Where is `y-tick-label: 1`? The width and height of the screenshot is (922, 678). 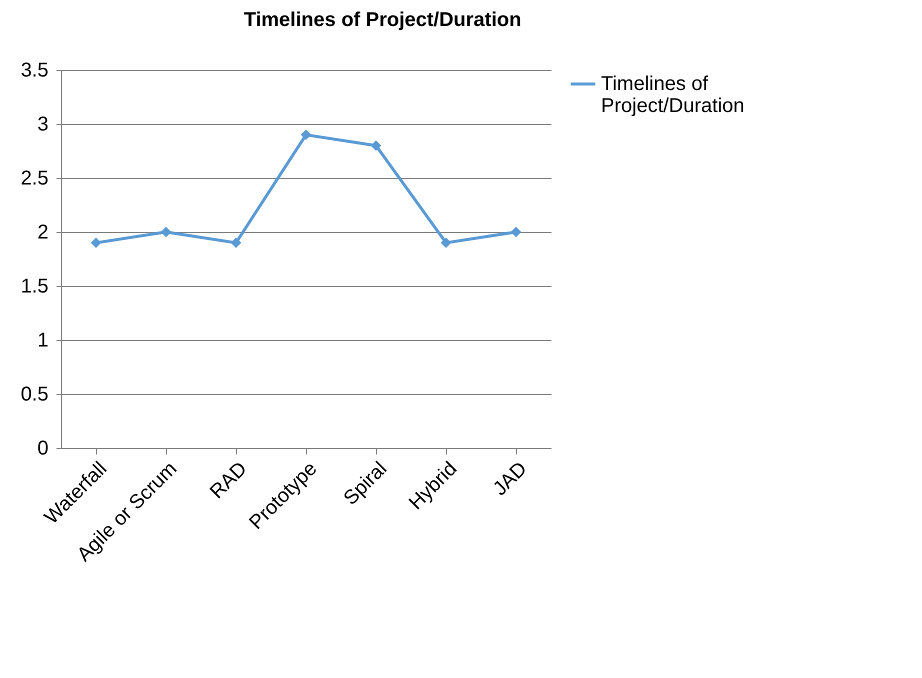 y-tick-label: 1 is located at coordinates (42, 341).